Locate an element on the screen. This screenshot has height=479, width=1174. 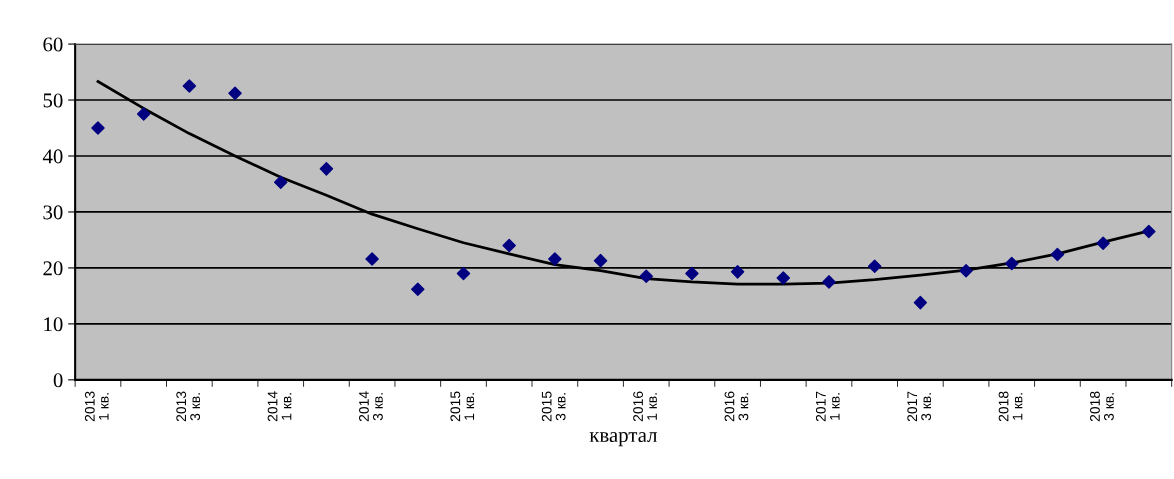
x-tick-label: 2014 1 кв. is located at coordinates (279, 406).